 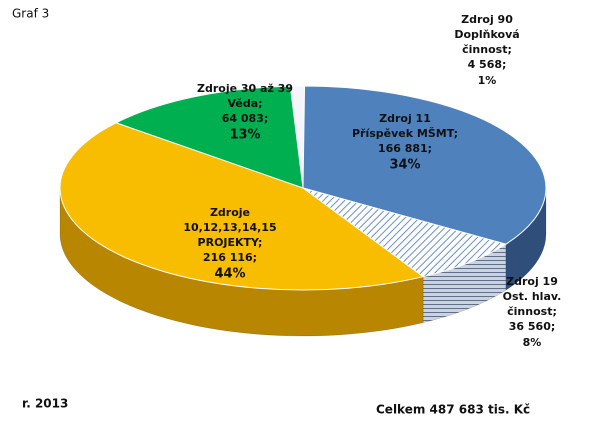 What do you see at coordinates (487, 80) in the screenshot?
I see `percentage-label: 1%` at bounding box center [487, 80].